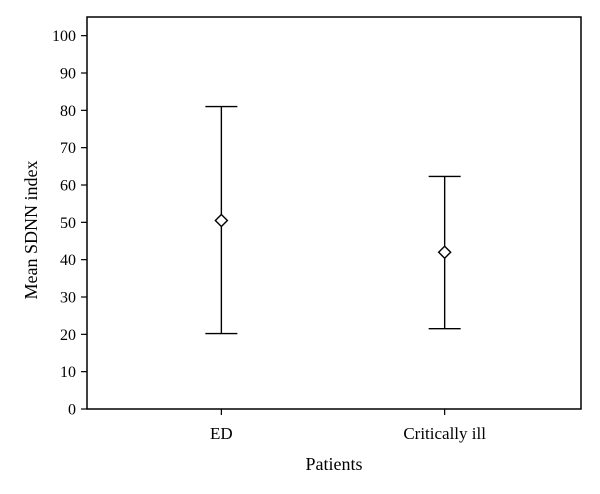 Image resolution: width=600 pixels, height=494 pixels. Describe the element at coordinates (68, 298) in the screenshot. I see `y-tick-label: 30` at that location.